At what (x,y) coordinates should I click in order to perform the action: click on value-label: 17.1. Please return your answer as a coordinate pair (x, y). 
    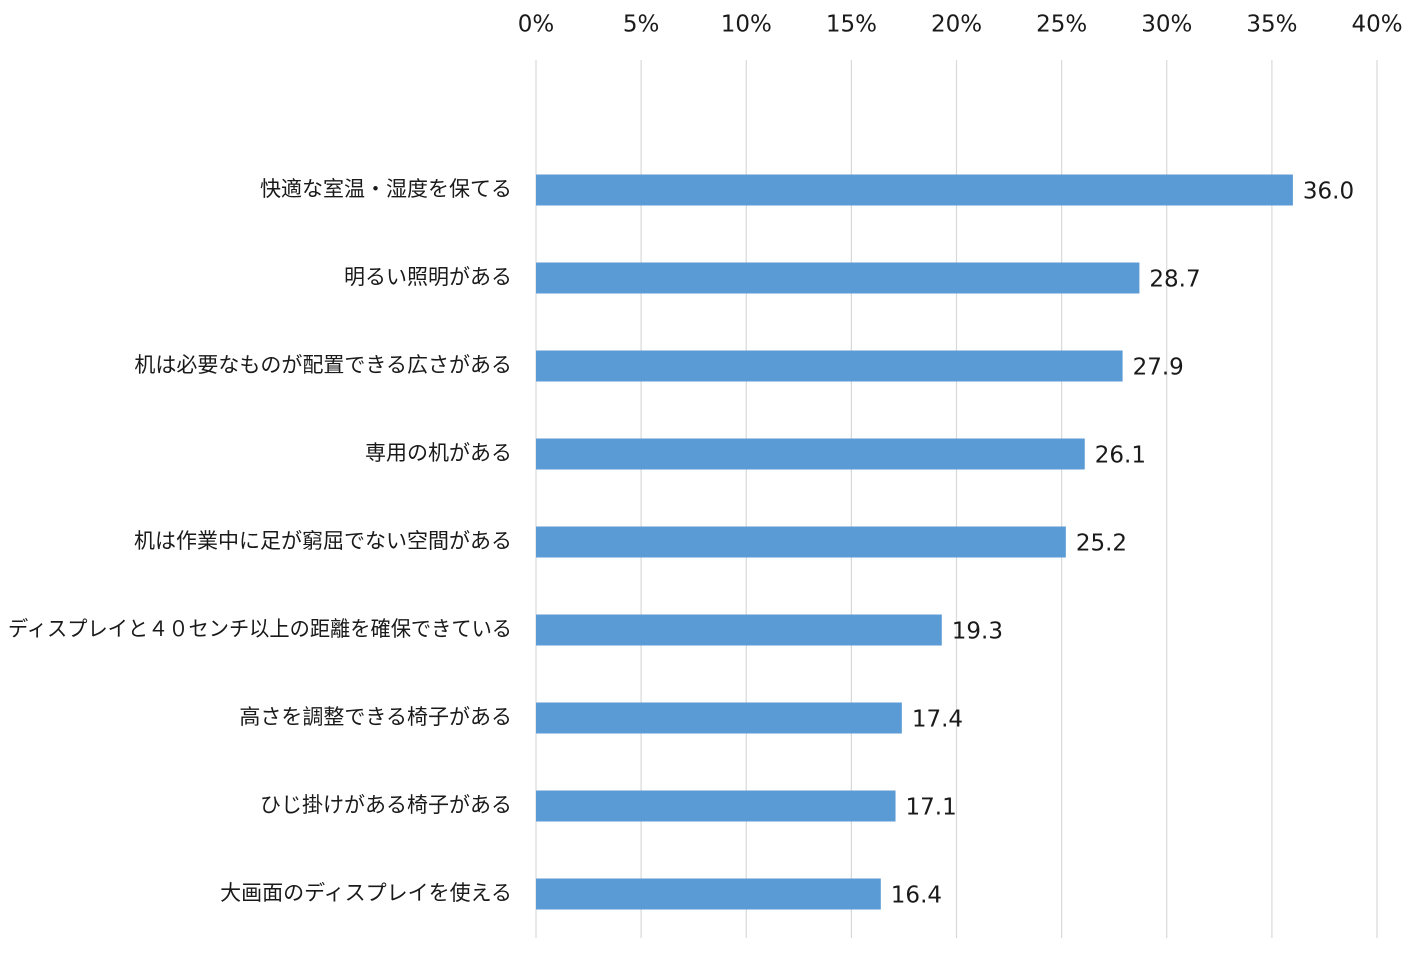
    Looking at the image, I should click on (931, 808).